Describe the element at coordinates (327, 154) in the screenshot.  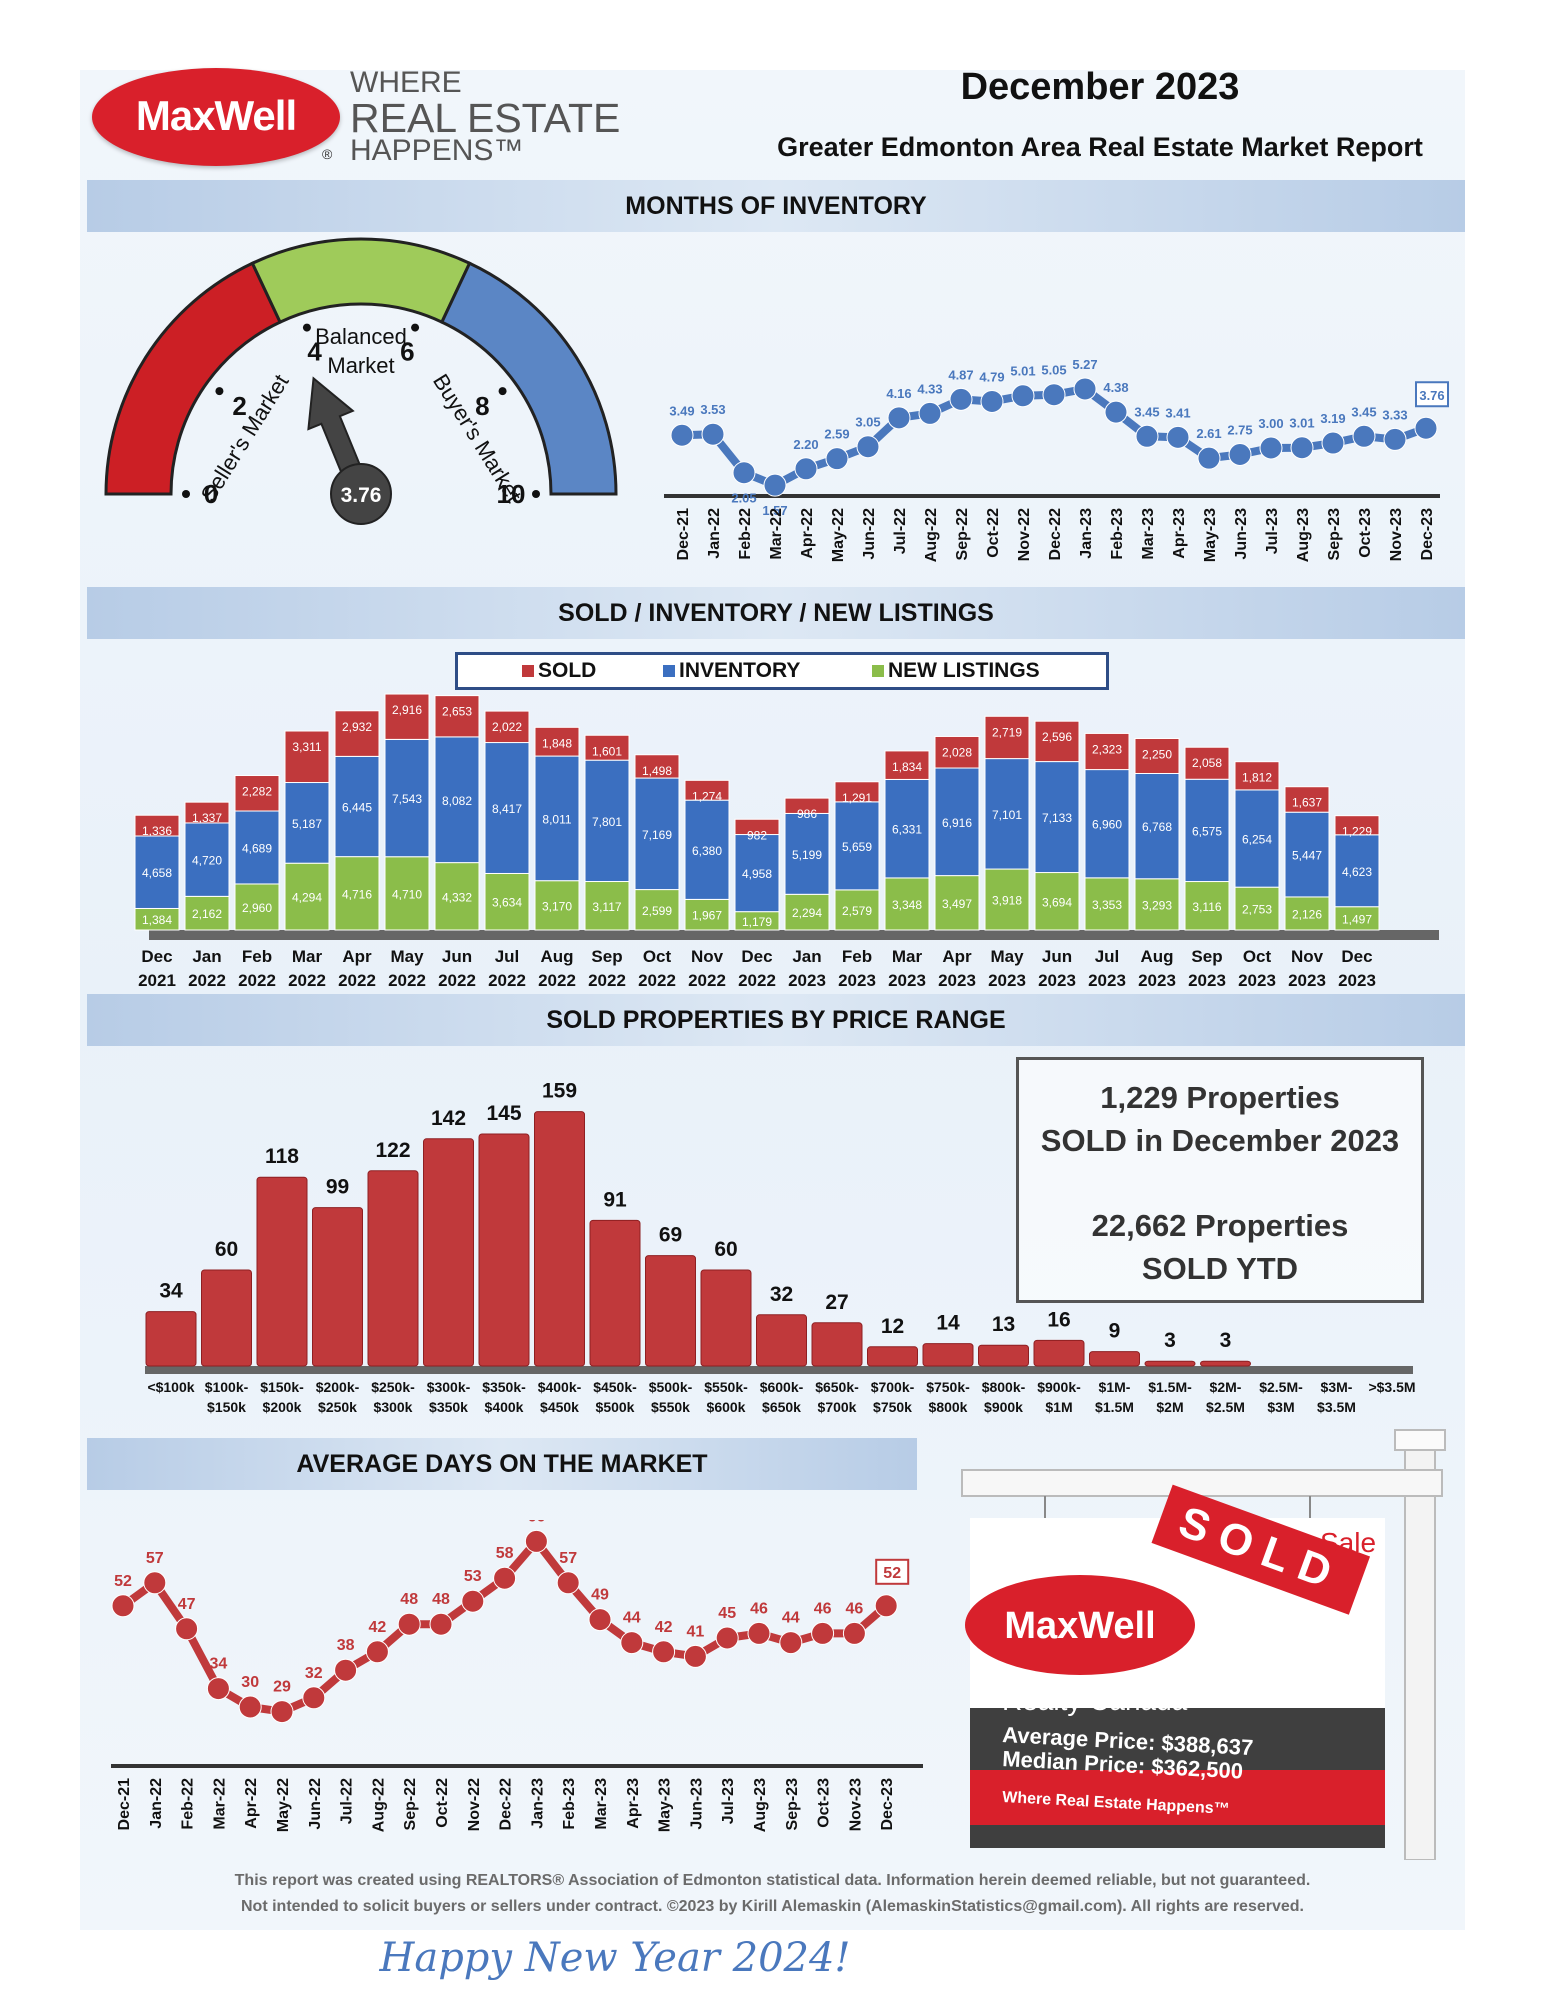
I see `registered-mark: ®` at that location.